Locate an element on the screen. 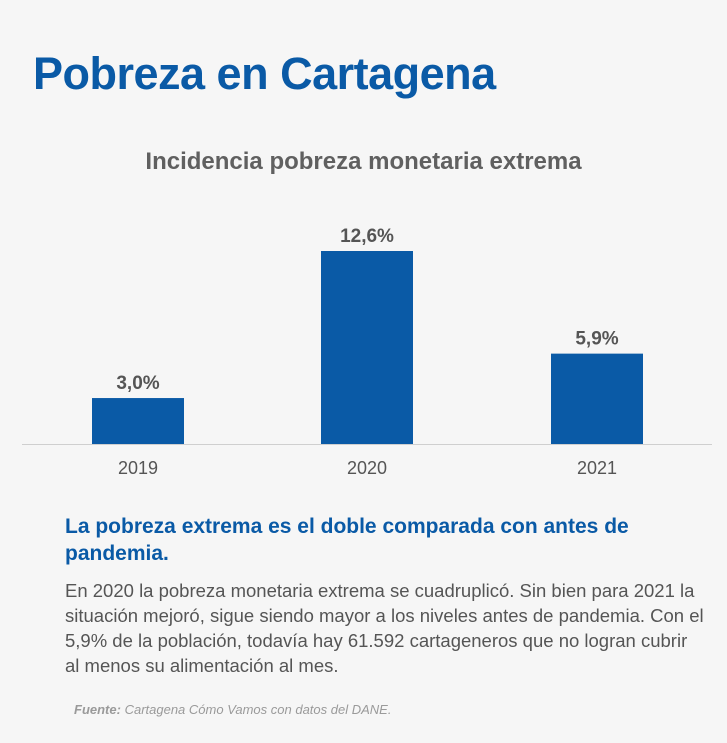 This screenshot has width=727, height=743. source-text: Cartagena Cómo Vamos con datos del DANE. is located at coordinates (258, 709).